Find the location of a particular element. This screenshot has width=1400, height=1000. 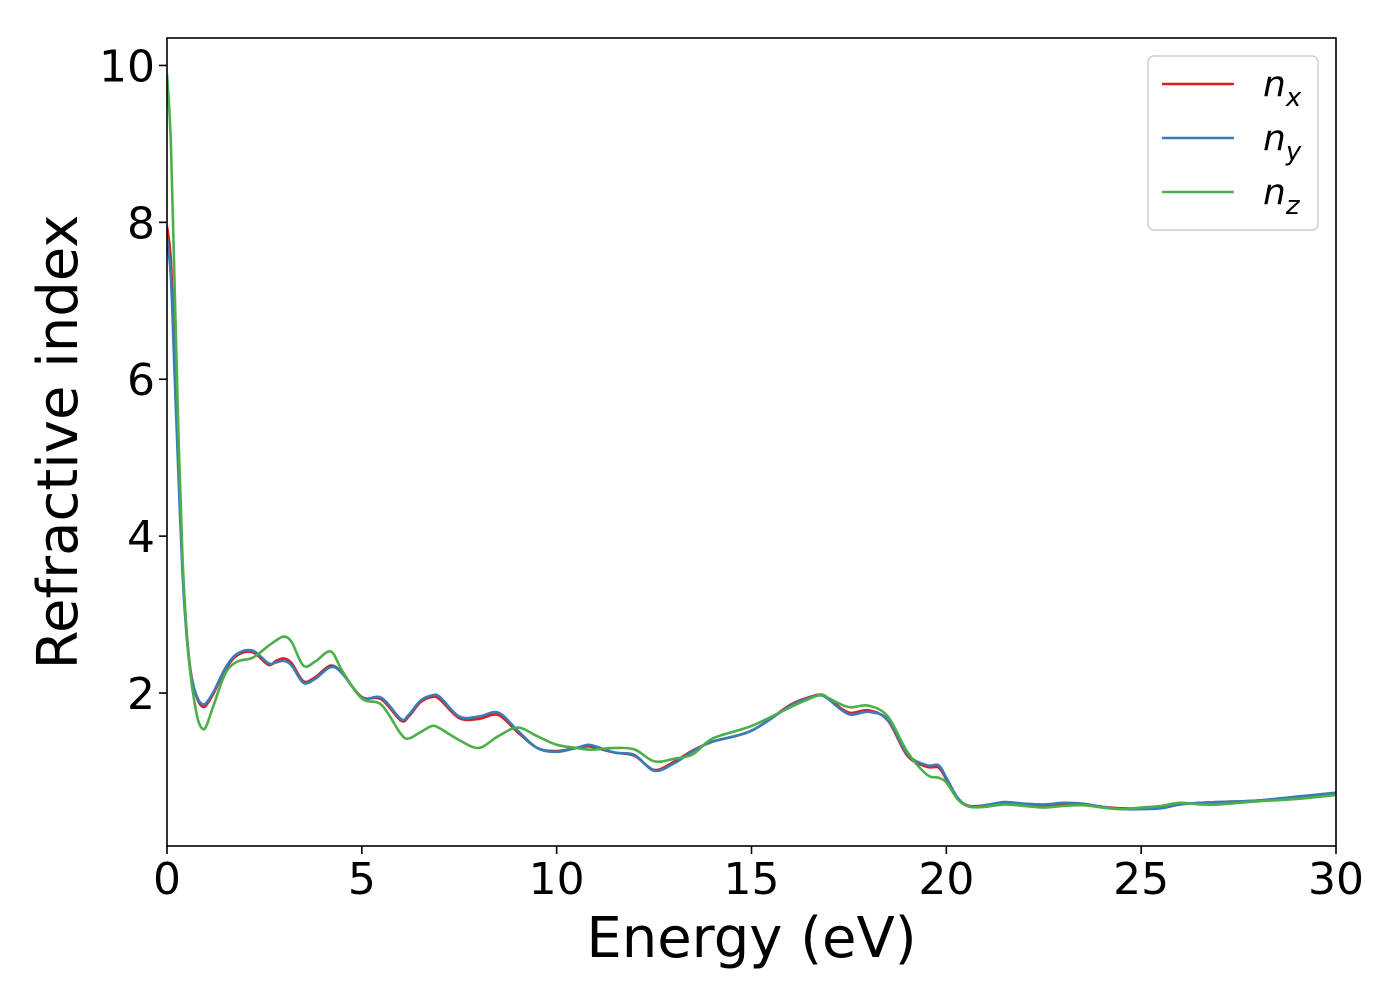

x-axis-title: Energy (eV) is located at coordinates (751, 938).